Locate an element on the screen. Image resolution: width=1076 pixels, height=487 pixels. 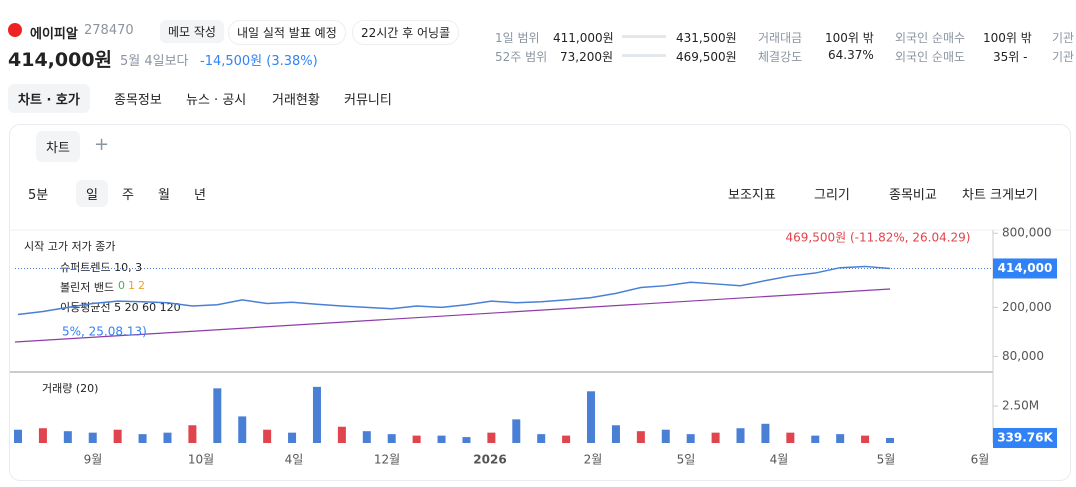
period: 주 is located at coordinates (128, 195).